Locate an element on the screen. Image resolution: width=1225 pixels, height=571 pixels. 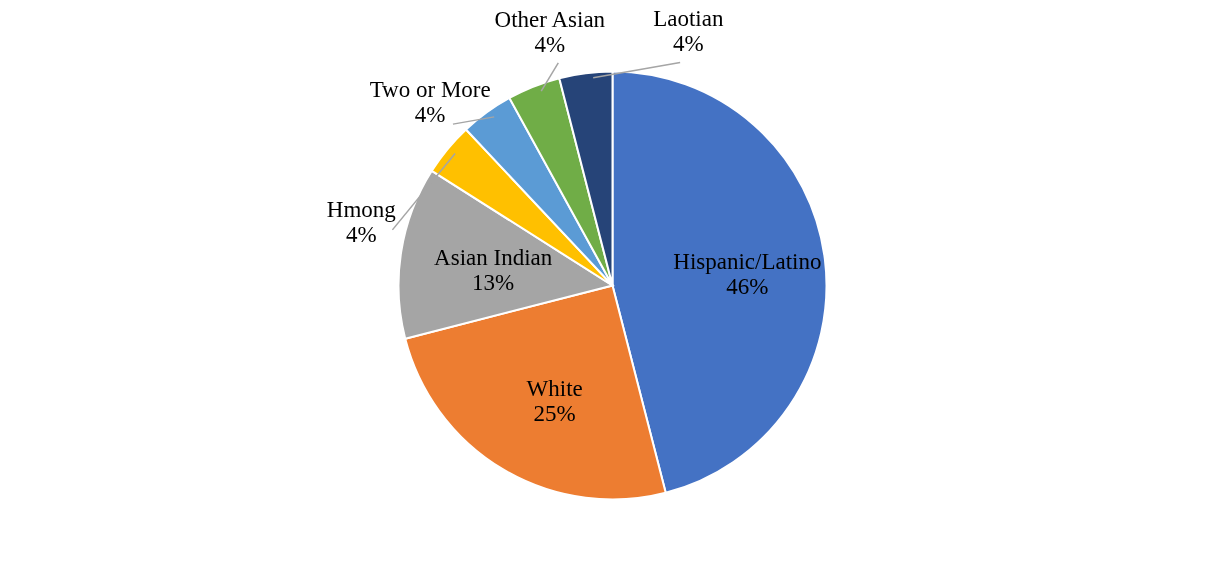
slice-label: Hmong is located at coordinates (361, 209).